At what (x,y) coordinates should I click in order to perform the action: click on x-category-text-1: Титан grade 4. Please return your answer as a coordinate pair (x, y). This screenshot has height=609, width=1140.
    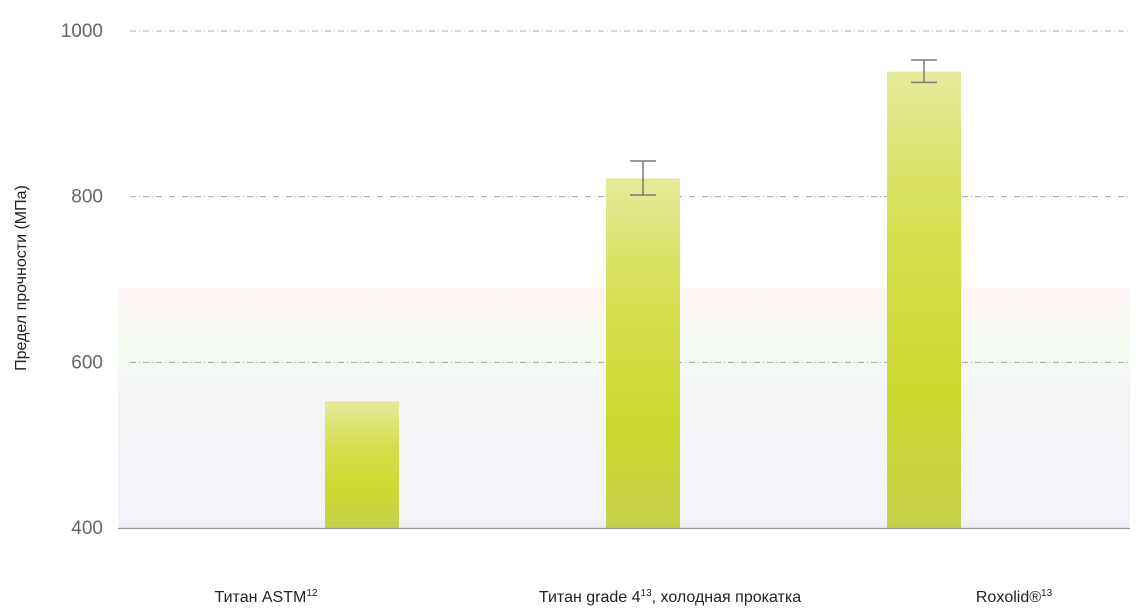
    Looking at the image, I should click on (589, 597).